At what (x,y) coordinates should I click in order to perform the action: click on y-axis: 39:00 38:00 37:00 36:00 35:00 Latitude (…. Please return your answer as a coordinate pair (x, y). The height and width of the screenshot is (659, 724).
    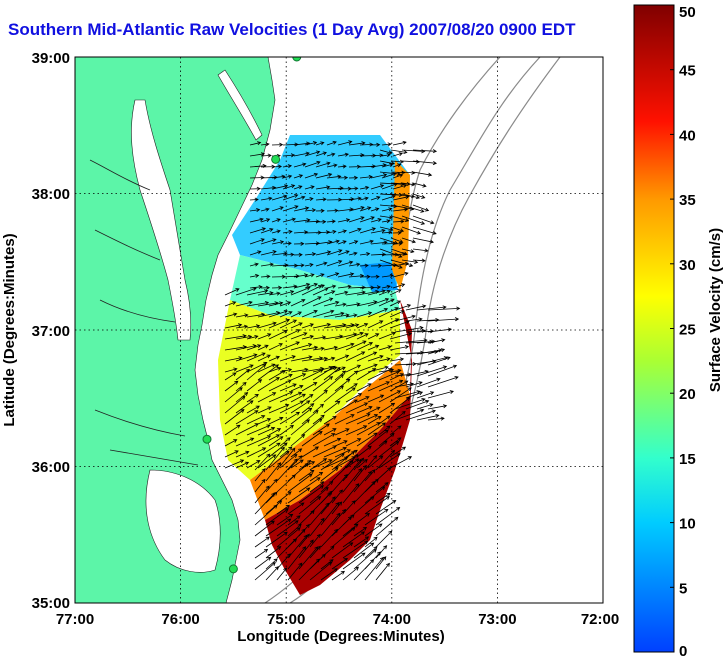
    Looking at the image, I should click on (35, 331).